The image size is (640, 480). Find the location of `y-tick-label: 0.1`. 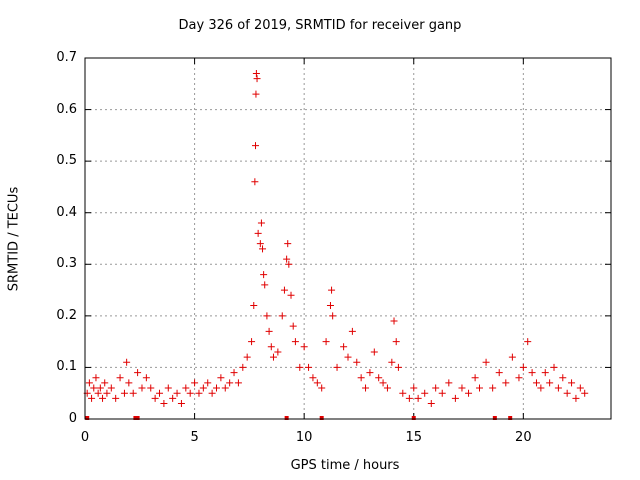

y-tick-label: 0.1 is located at coordinates (66, 367).